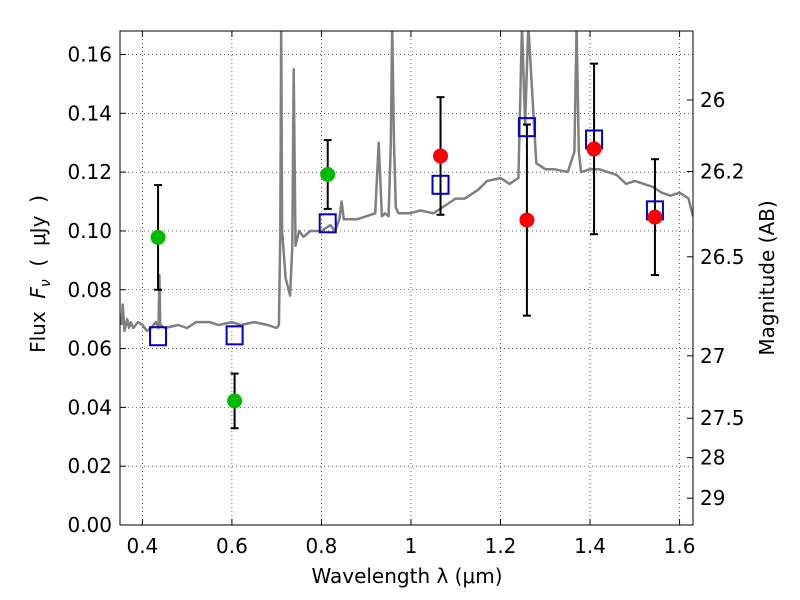 This screenshot has height=600, width=800. Describe the element at coordinates (38, 237) in the screenshot. I see `y-axis-label-unit: ( μJy )` at that location.